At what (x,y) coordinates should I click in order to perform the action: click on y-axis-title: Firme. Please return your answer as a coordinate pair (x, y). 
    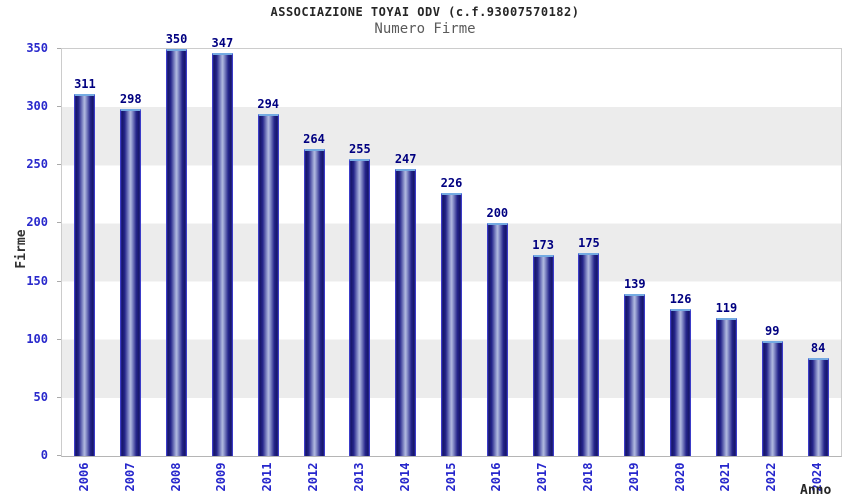
    Looking at the image, I should click on (21, 249).